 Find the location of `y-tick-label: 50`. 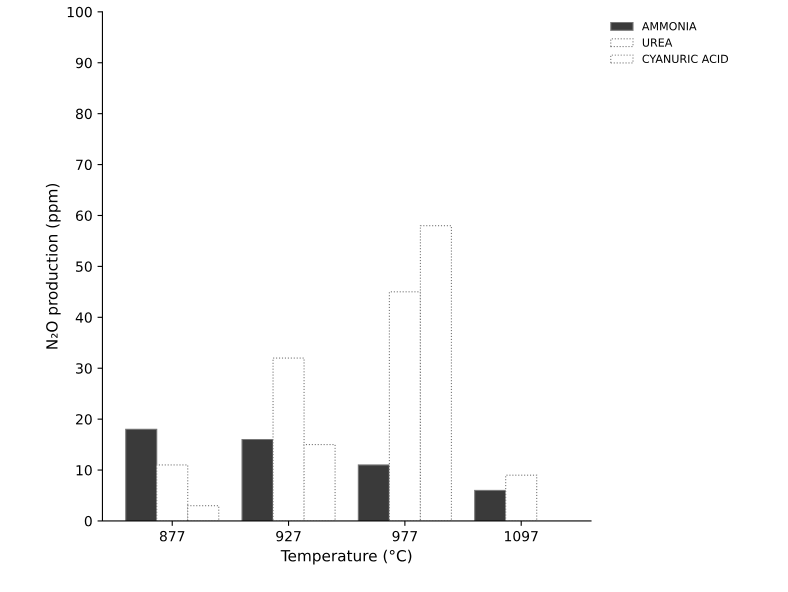

y-tick-label: 50 is located at coordinates (84, 266).